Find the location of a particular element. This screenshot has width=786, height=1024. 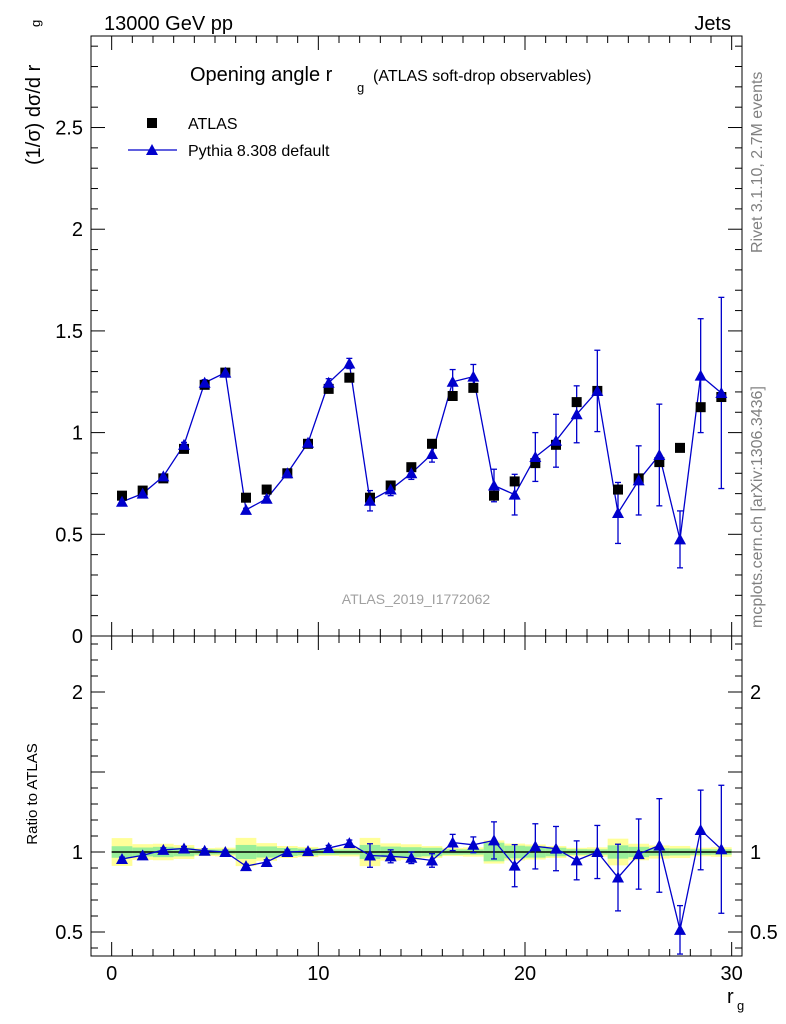

y-tick-label: 1 is located at coordinates (77, 434).